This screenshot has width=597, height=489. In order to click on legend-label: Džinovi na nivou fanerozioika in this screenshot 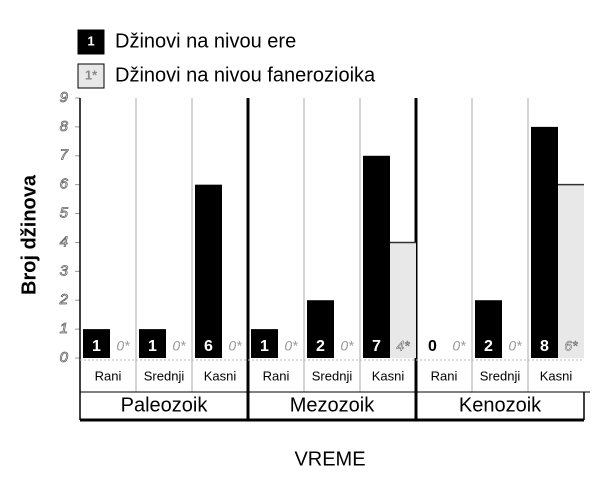, I will do `click(245, 75)`.